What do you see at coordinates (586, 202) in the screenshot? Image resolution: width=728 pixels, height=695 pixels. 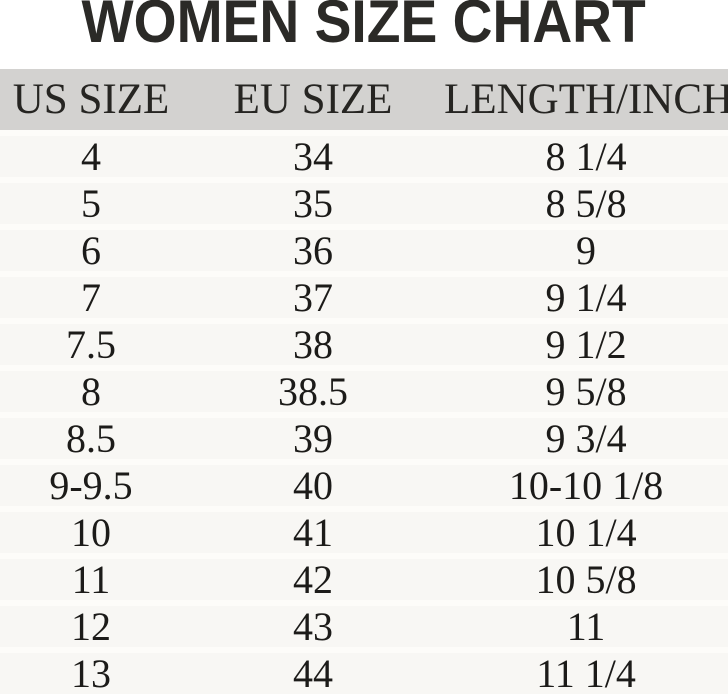 I see `table-cell-length: 8 5/8` at bounding box center [586, 202].